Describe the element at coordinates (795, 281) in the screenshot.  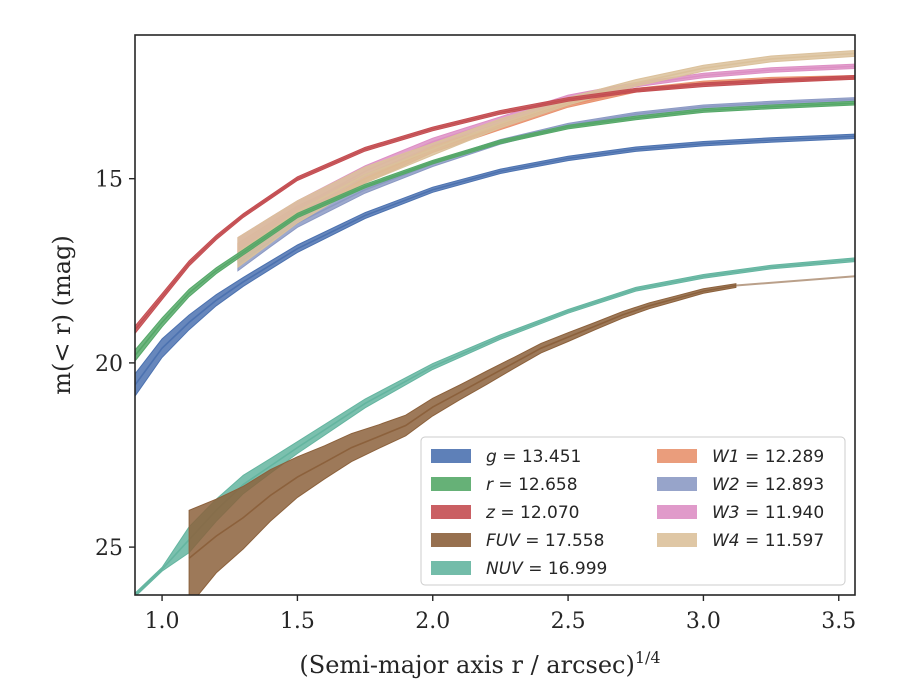
I see `series-tail-fuv` at that location.